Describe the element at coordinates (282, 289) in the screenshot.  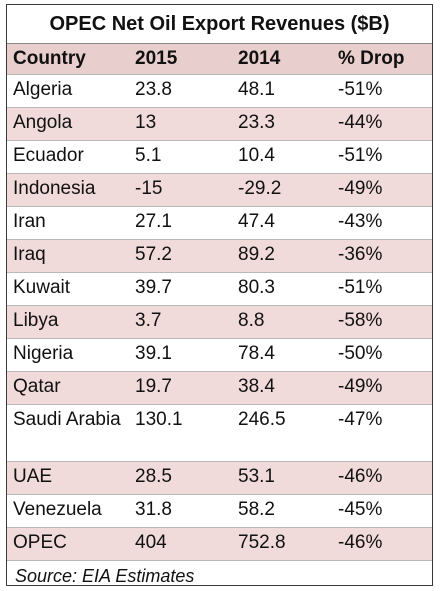
I see `cell-2014: 80.3` at that location.